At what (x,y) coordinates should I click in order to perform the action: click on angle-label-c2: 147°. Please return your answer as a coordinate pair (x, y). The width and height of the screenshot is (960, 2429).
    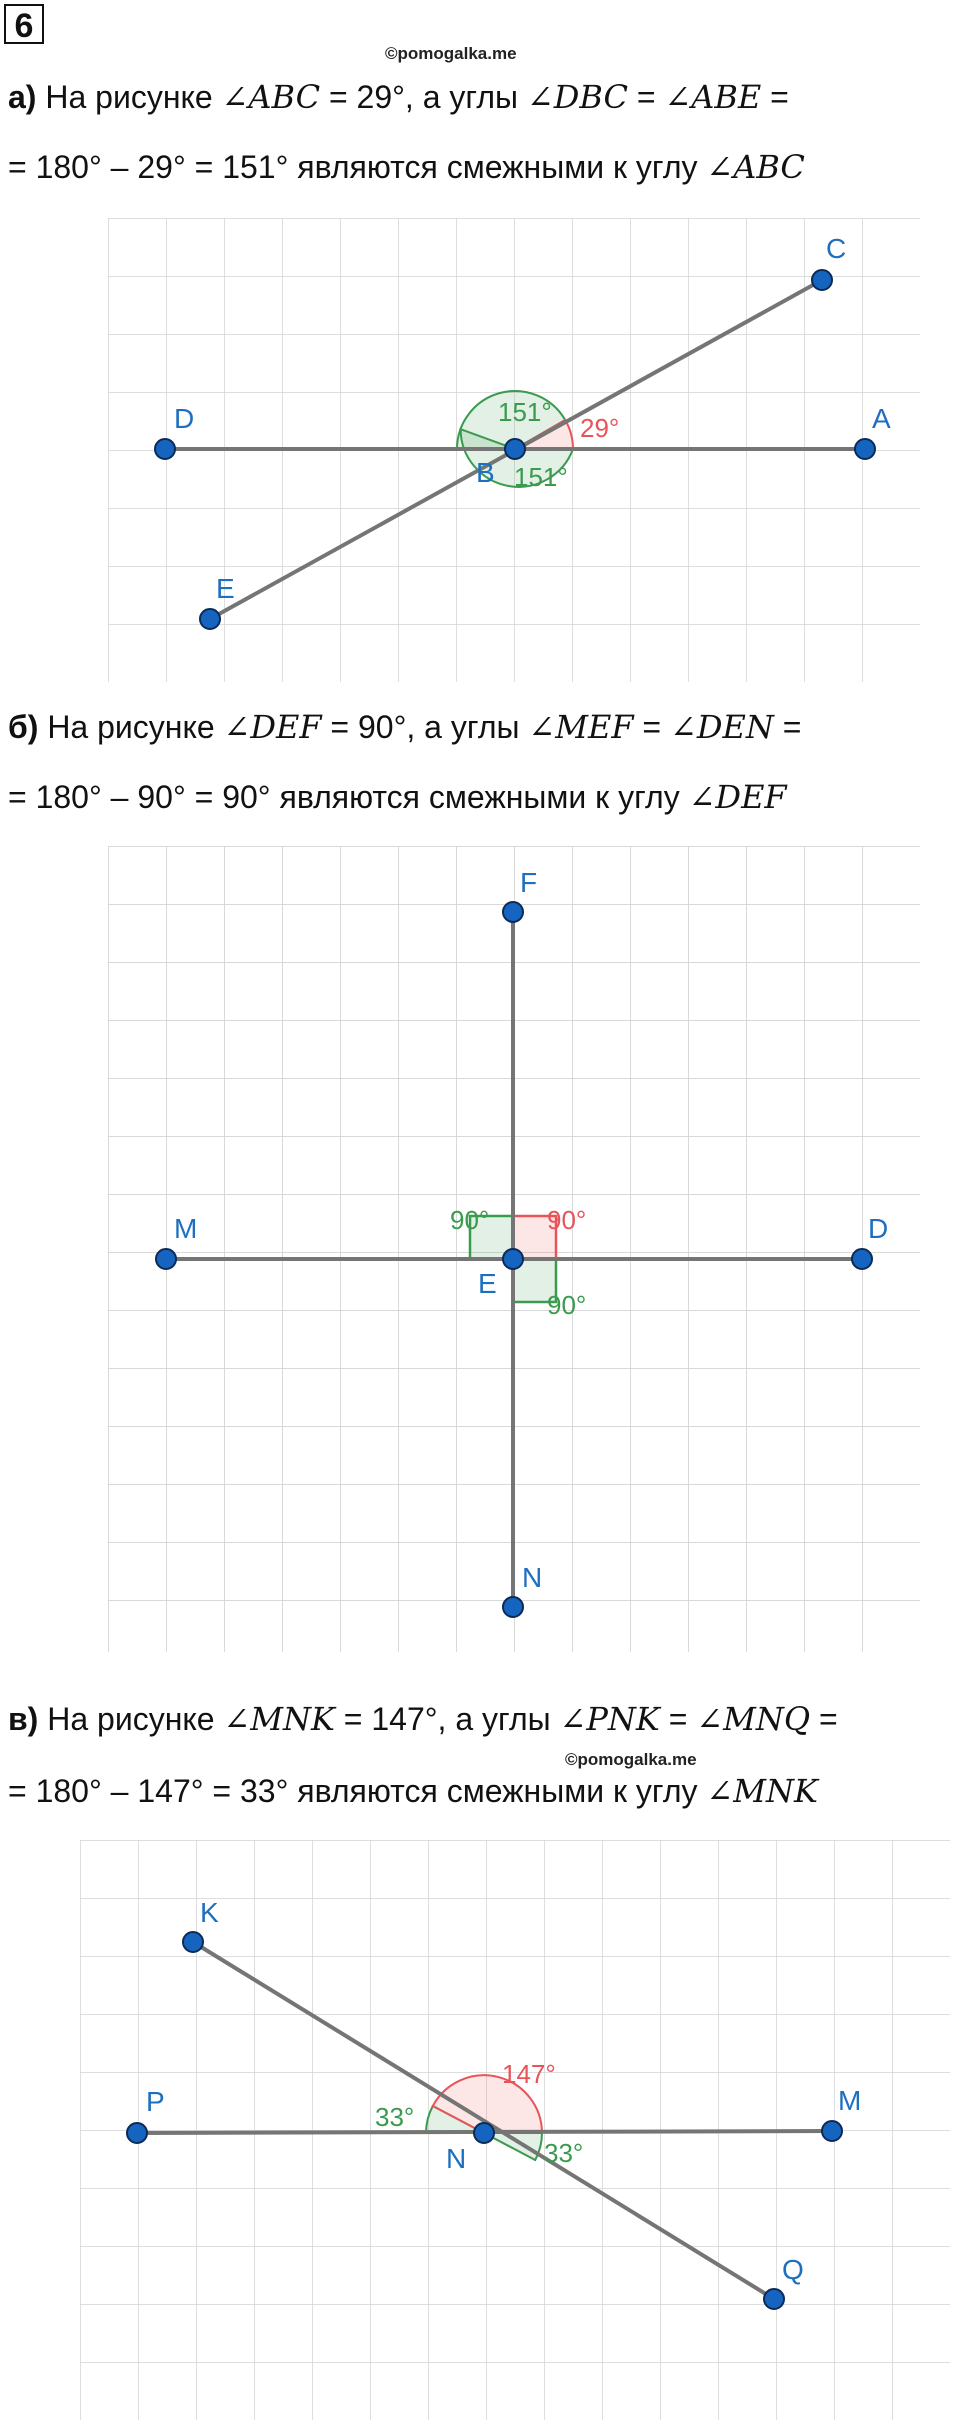
    Looking at the image, I should click on (529, 2074).